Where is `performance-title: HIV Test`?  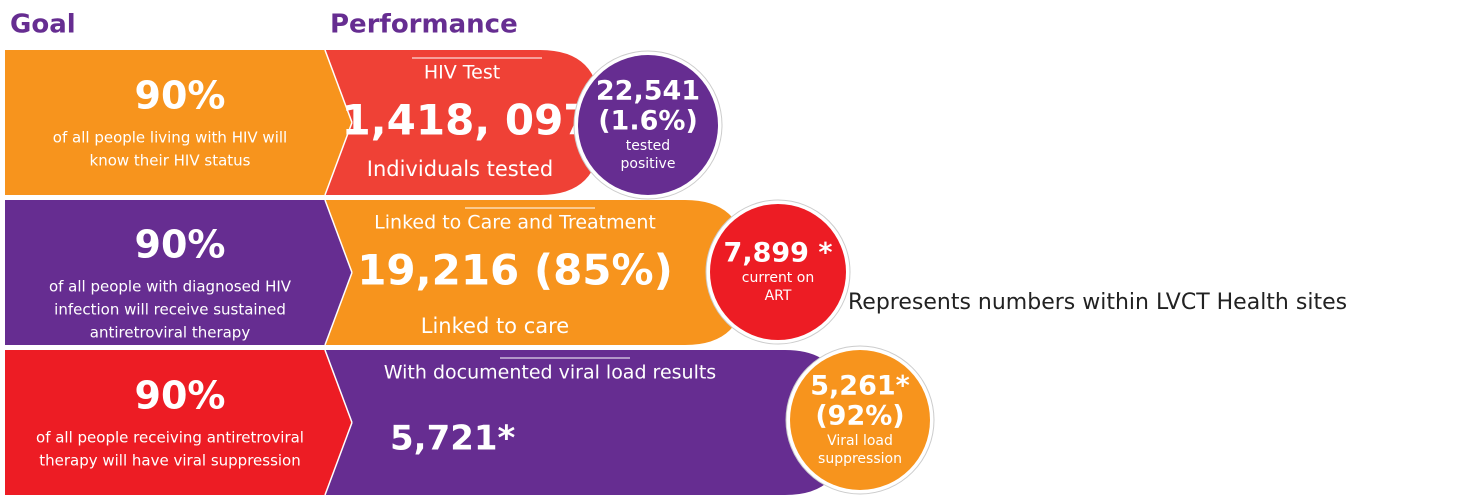
performance-title: HIV Test is located at coordinates (462, 73).